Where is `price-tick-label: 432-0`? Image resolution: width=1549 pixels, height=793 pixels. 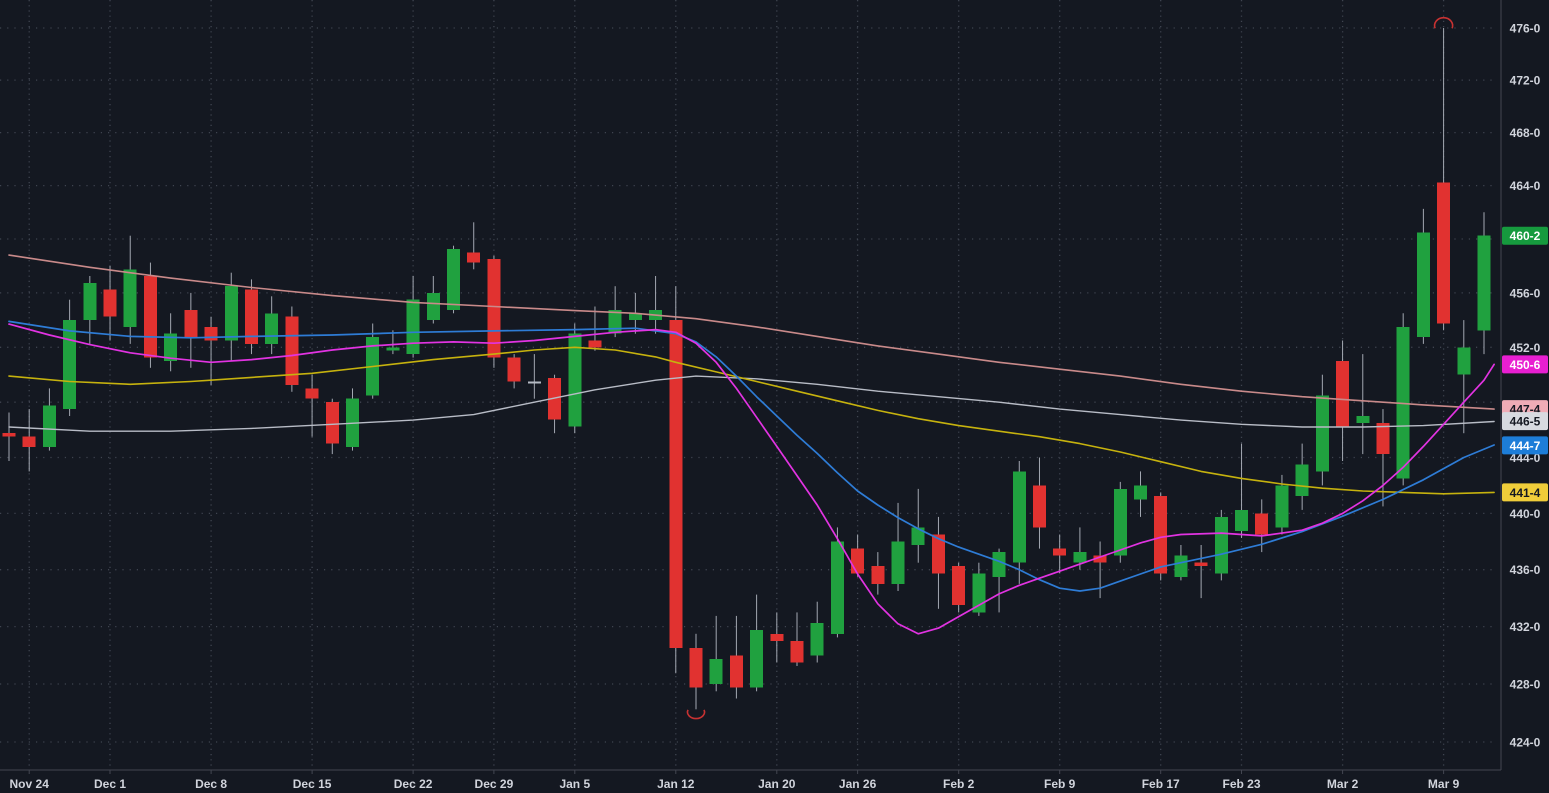
price-tick-label: 432-0 is located at coordinates (1525, 627).